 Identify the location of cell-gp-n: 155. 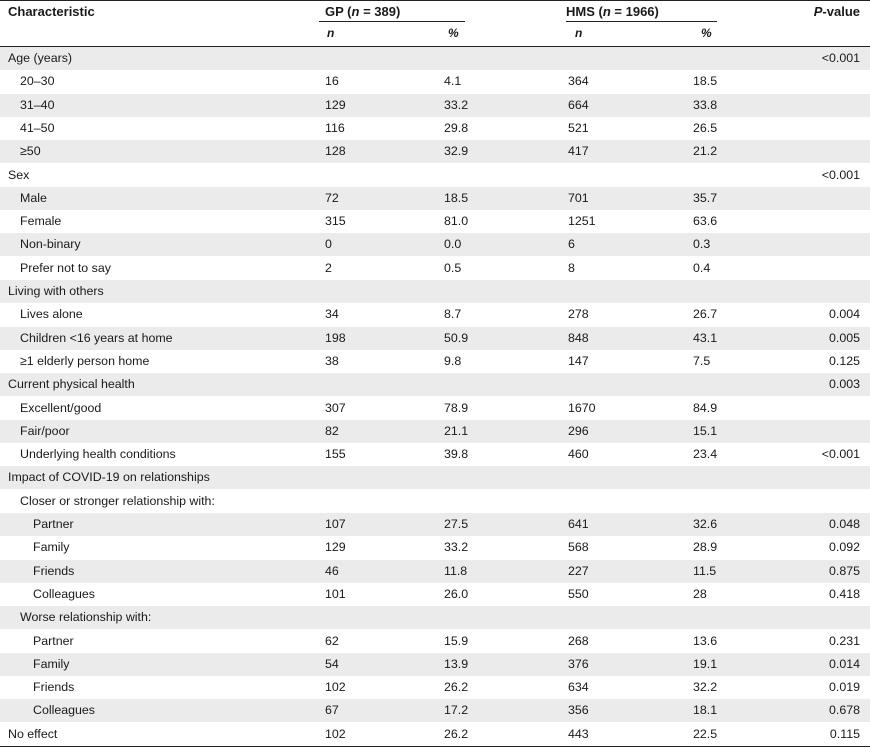
(335, 454).